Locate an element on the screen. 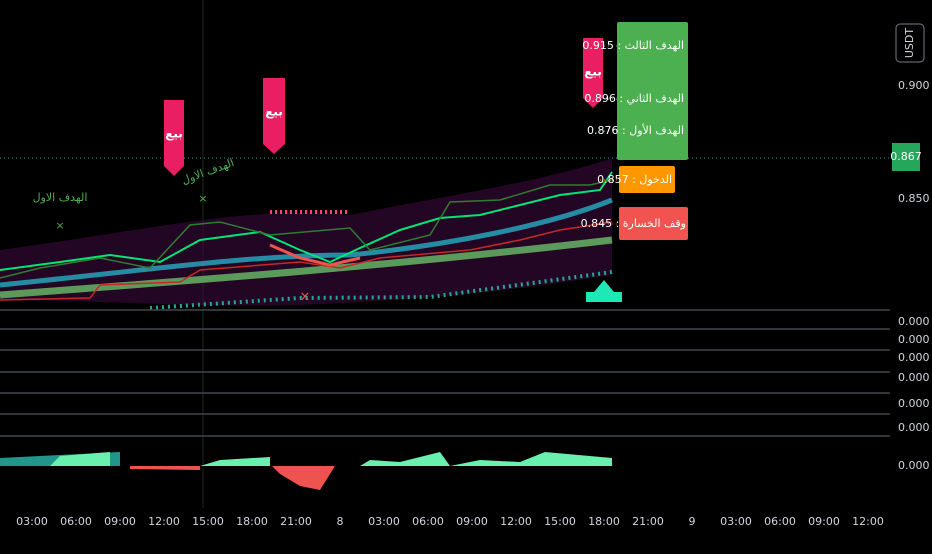 Image resolution: width=932 pixels, height=554 pixels. entry-box is located at coordinates (647, 179).